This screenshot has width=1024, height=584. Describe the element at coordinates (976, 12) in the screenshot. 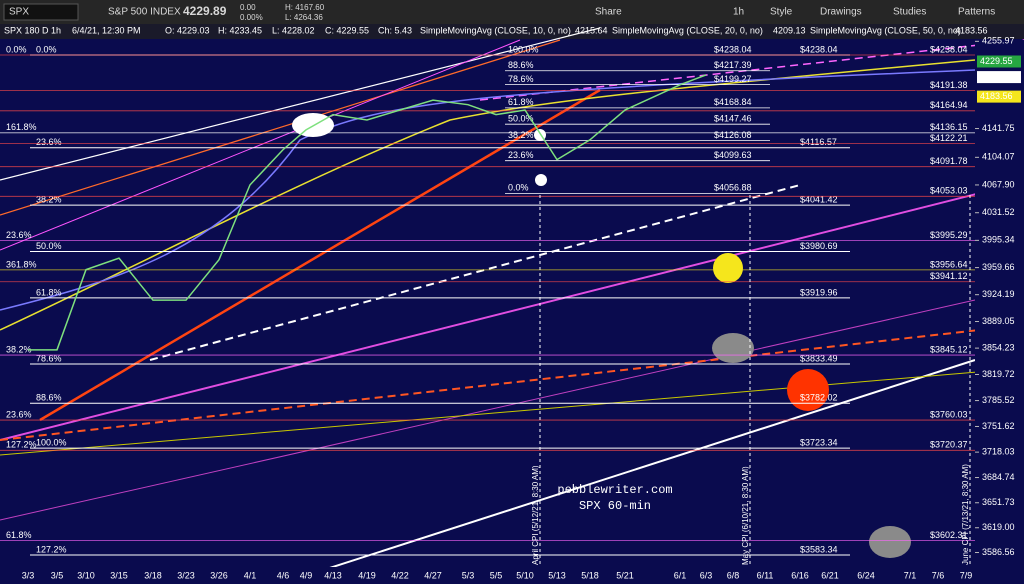

I see `toolbar-button: Patterns` at that location.